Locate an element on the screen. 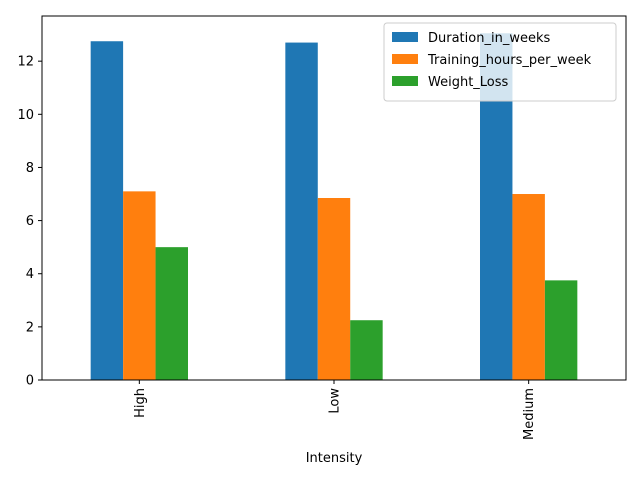 This screenshot has width=640, height=480. x-tick-label-medium: Medium is located at coordinates (529, 414).